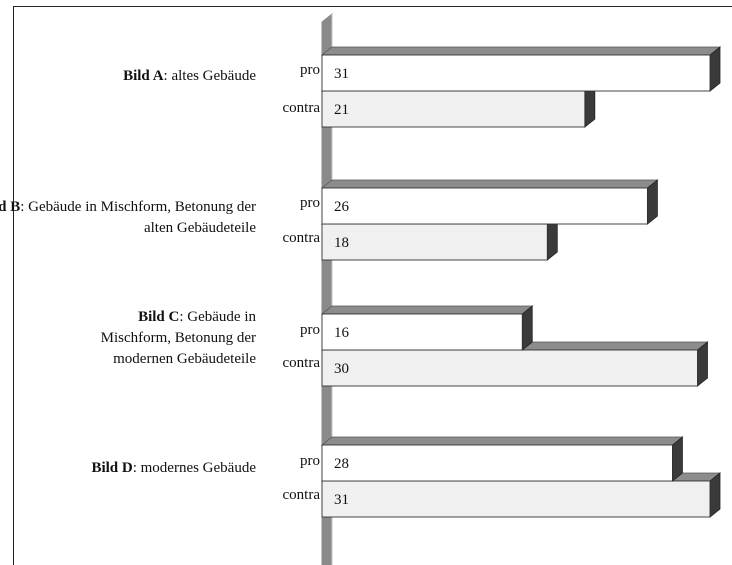  I want to click on axis-wall-face, so click(327, 288).